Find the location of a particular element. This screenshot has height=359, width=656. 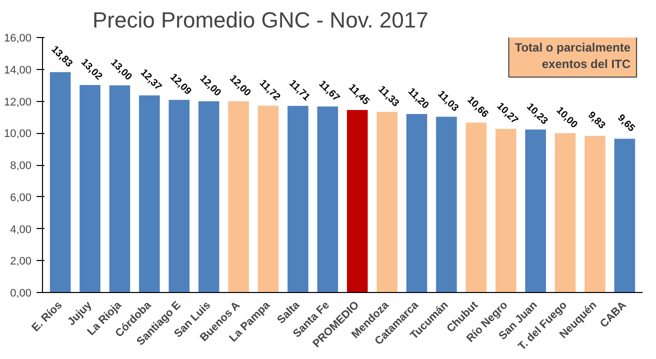

y-tick-label: 12,00 is located at coordinates (18, 102).